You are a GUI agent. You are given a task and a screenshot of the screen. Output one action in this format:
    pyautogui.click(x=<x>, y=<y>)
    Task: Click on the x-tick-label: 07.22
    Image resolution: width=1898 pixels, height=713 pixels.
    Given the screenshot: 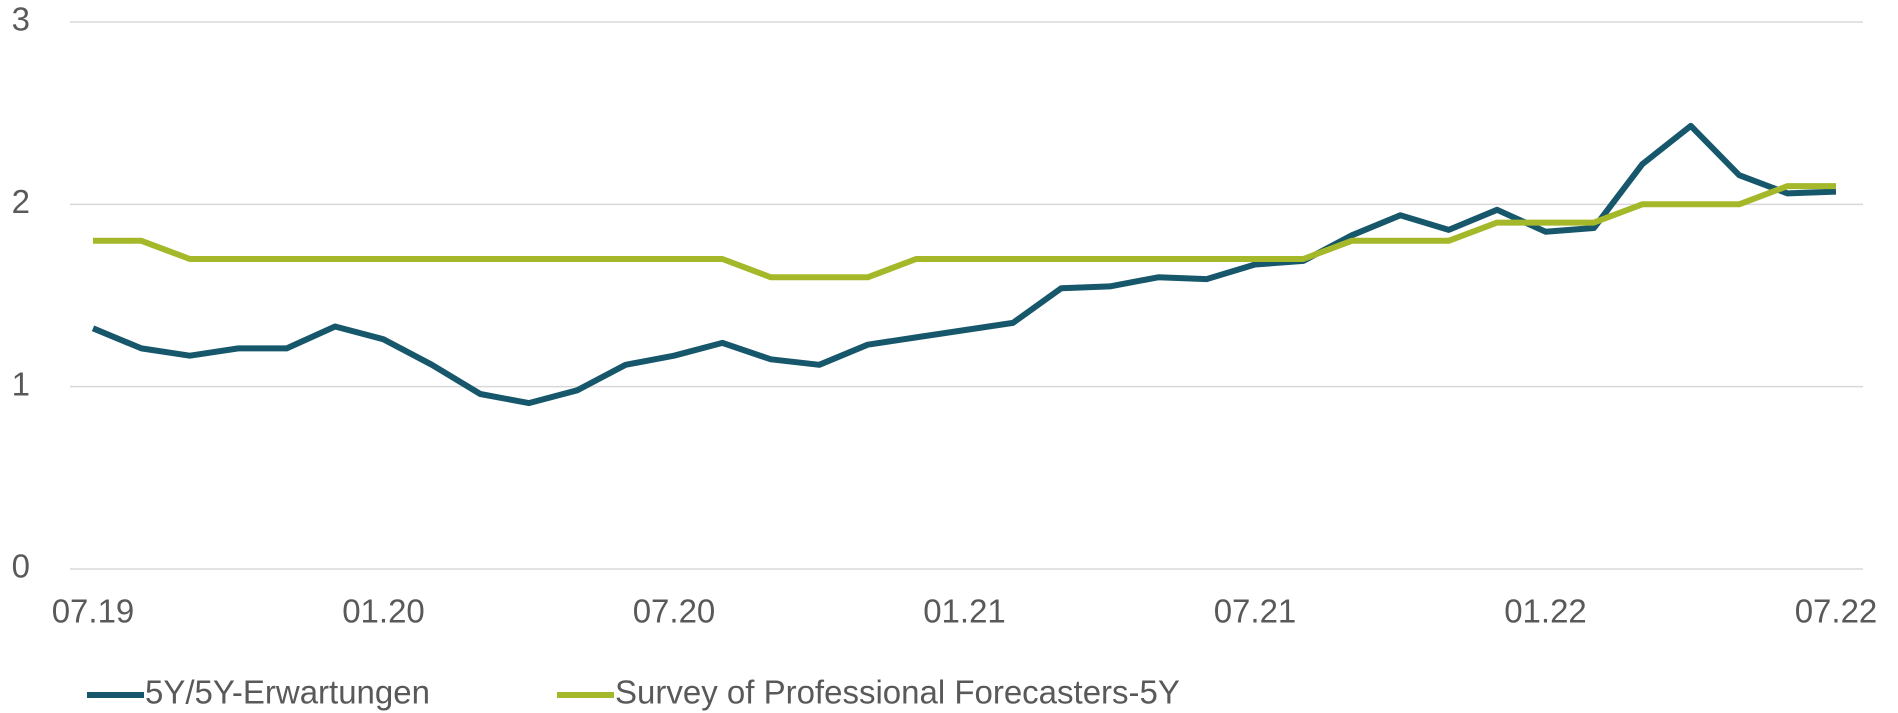 What is the action you would take?
    pyautogui.click(x=1836, y=611)
    